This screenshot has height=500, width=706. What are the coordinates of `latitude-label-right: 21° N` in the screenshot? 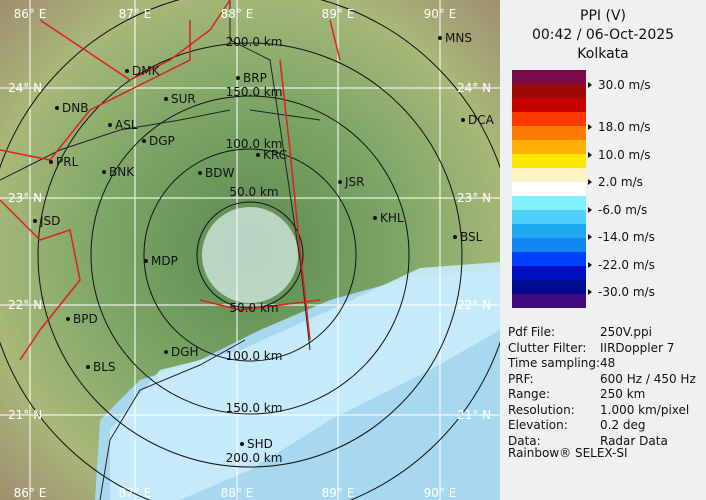 It's located at (474, 415).